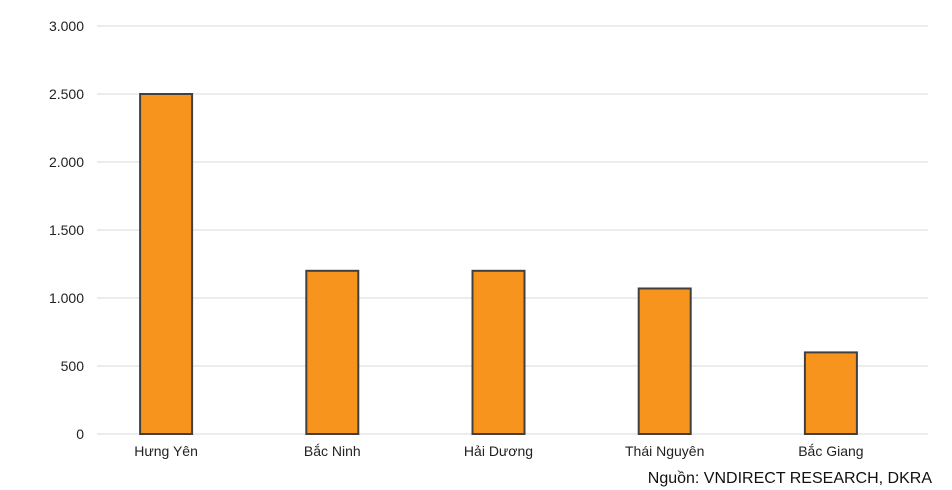 The width and height of the screenshot is (952, 490). Describe the element at coordinates (66, 26) in the screenshot. I see `y-tick-label: 3.000` at that location.